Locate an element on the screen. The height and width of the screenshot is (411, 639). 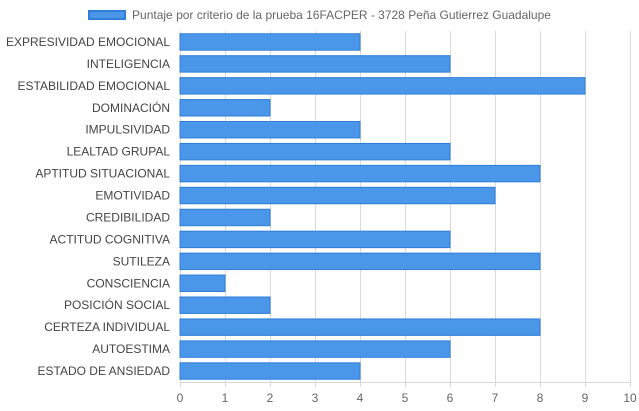
x-axis-ticks: 0 1 2 3 4 5 6 7 8 9 10 is located at coordinates (407, 398).